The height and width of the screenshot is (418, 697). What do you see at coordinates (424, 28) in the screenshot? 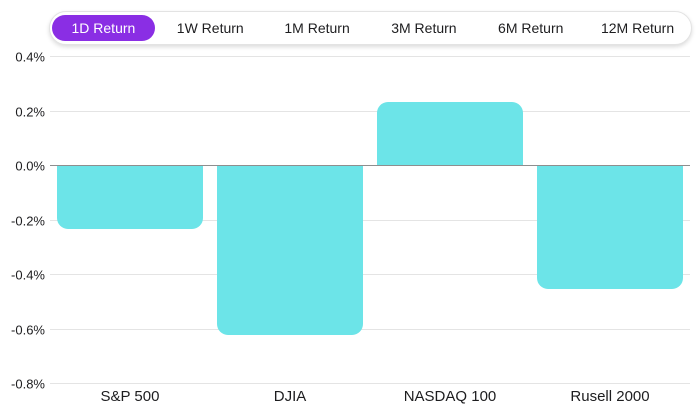
I see `tab-3m-return: 3M Return` at bounding box center [424, 28].